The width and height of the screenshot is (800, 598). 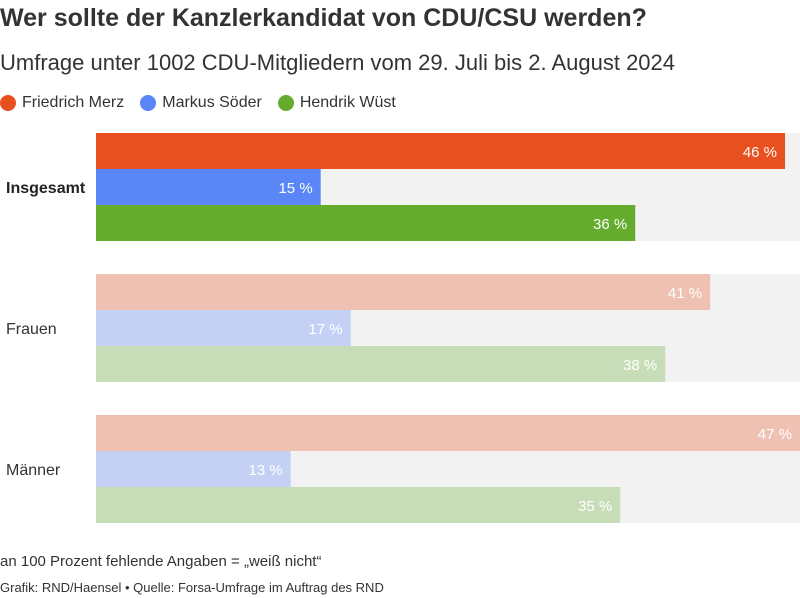 I want to click on bar-insgesamt-wuest, so click(x=366, y=223).